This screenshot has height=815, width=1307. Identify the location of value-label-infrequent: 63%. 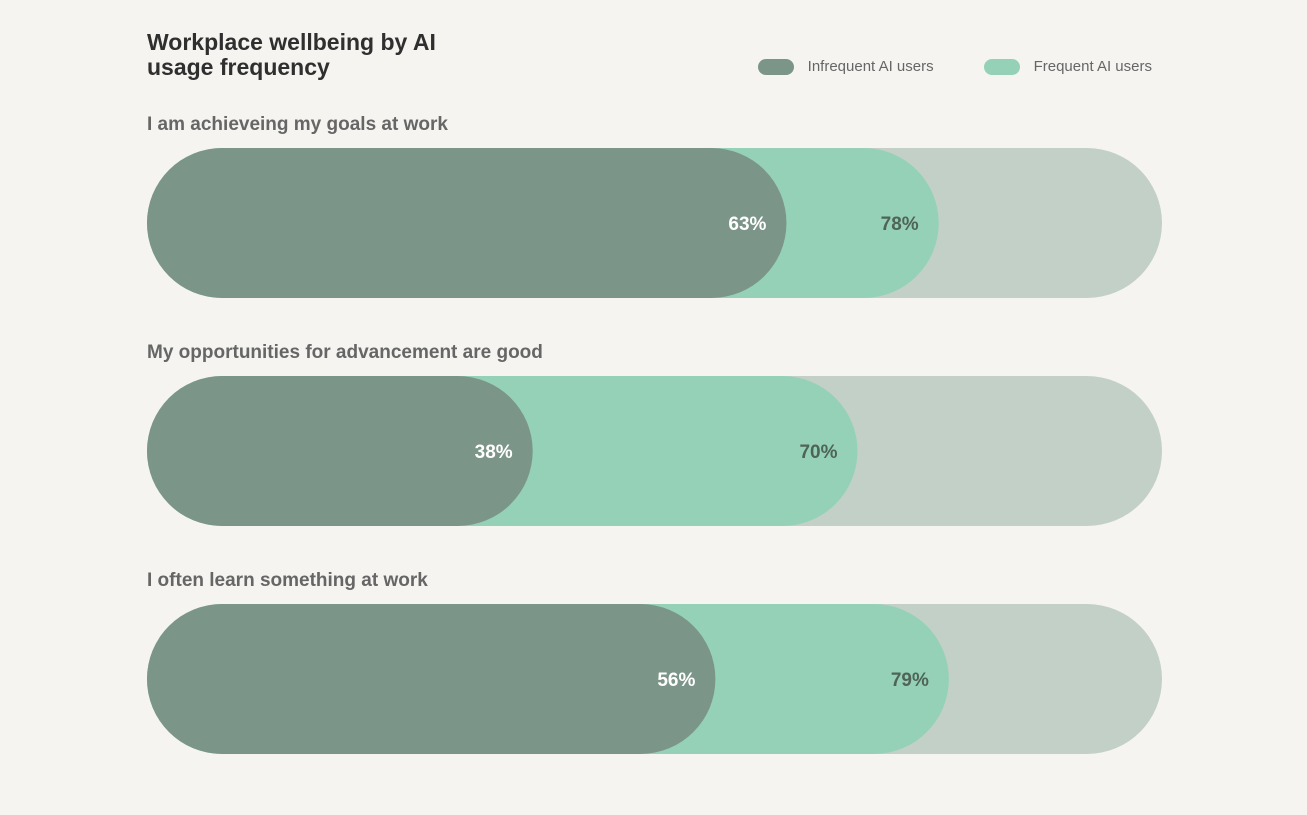
(747, 224).